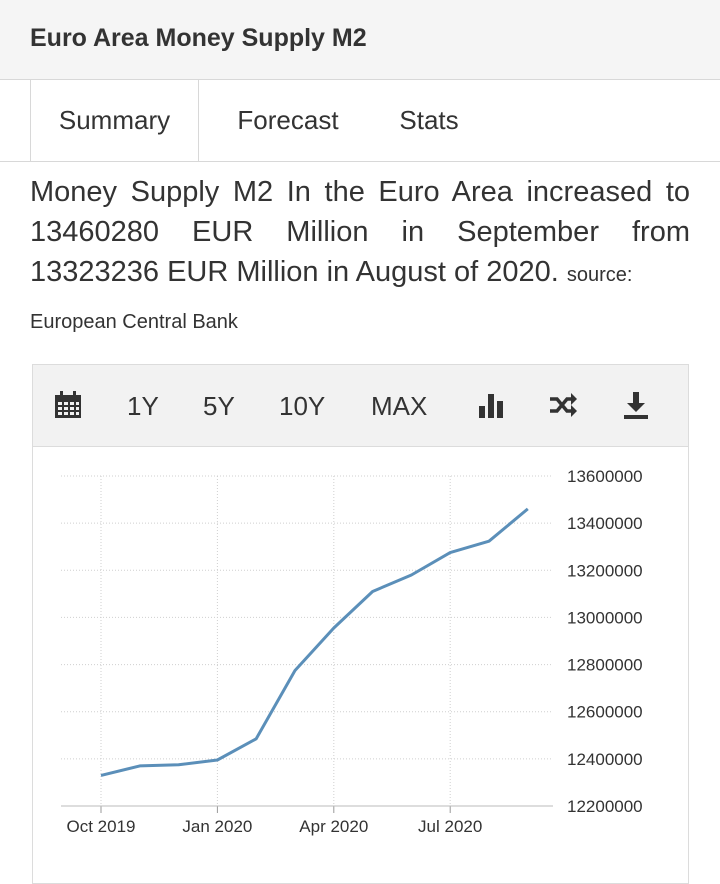 The height and width of the screenshot is (884, 720). What do you see at coordinates (101, 826) in the screenshot?
I see `x-tick-label: Oct 2019` at bounding box center [101, 826].